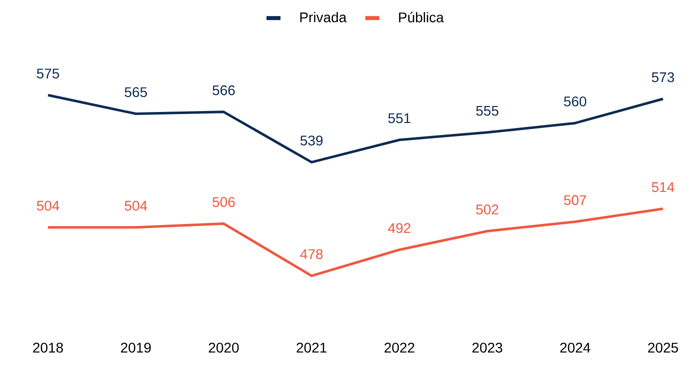  Describe the element at coordinates (399, 347) in the screenshot. I see `x-tick-label: 2022` at that location.